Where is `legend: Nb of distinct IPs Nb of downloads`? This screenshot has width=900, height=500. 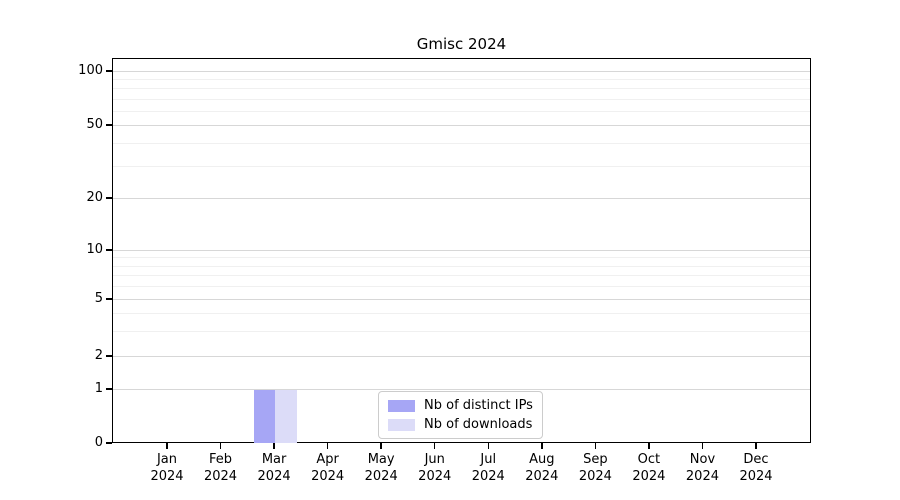
legend: Nb of distinct IPs Nb of downloads is located at coordinates (460, 415).